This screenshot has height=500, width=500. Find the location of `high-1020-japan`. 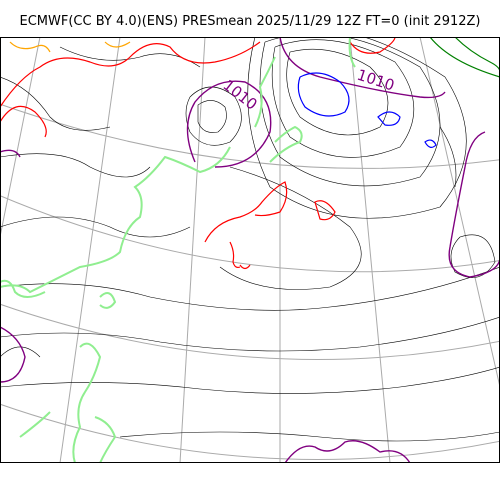

high-1020-japan is located at coordinates (246, 212).